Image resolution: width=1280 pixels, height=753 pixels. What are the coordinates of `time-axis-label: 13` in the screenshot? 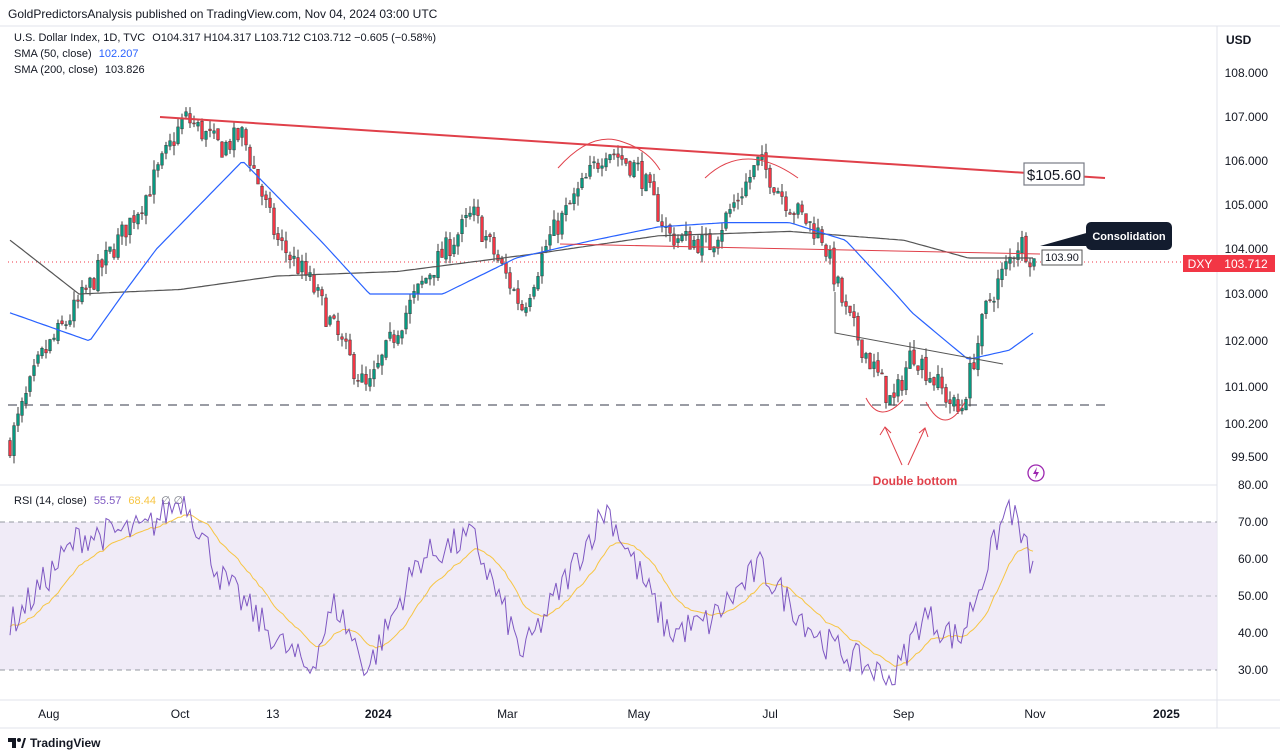 It's located at (273, 714).